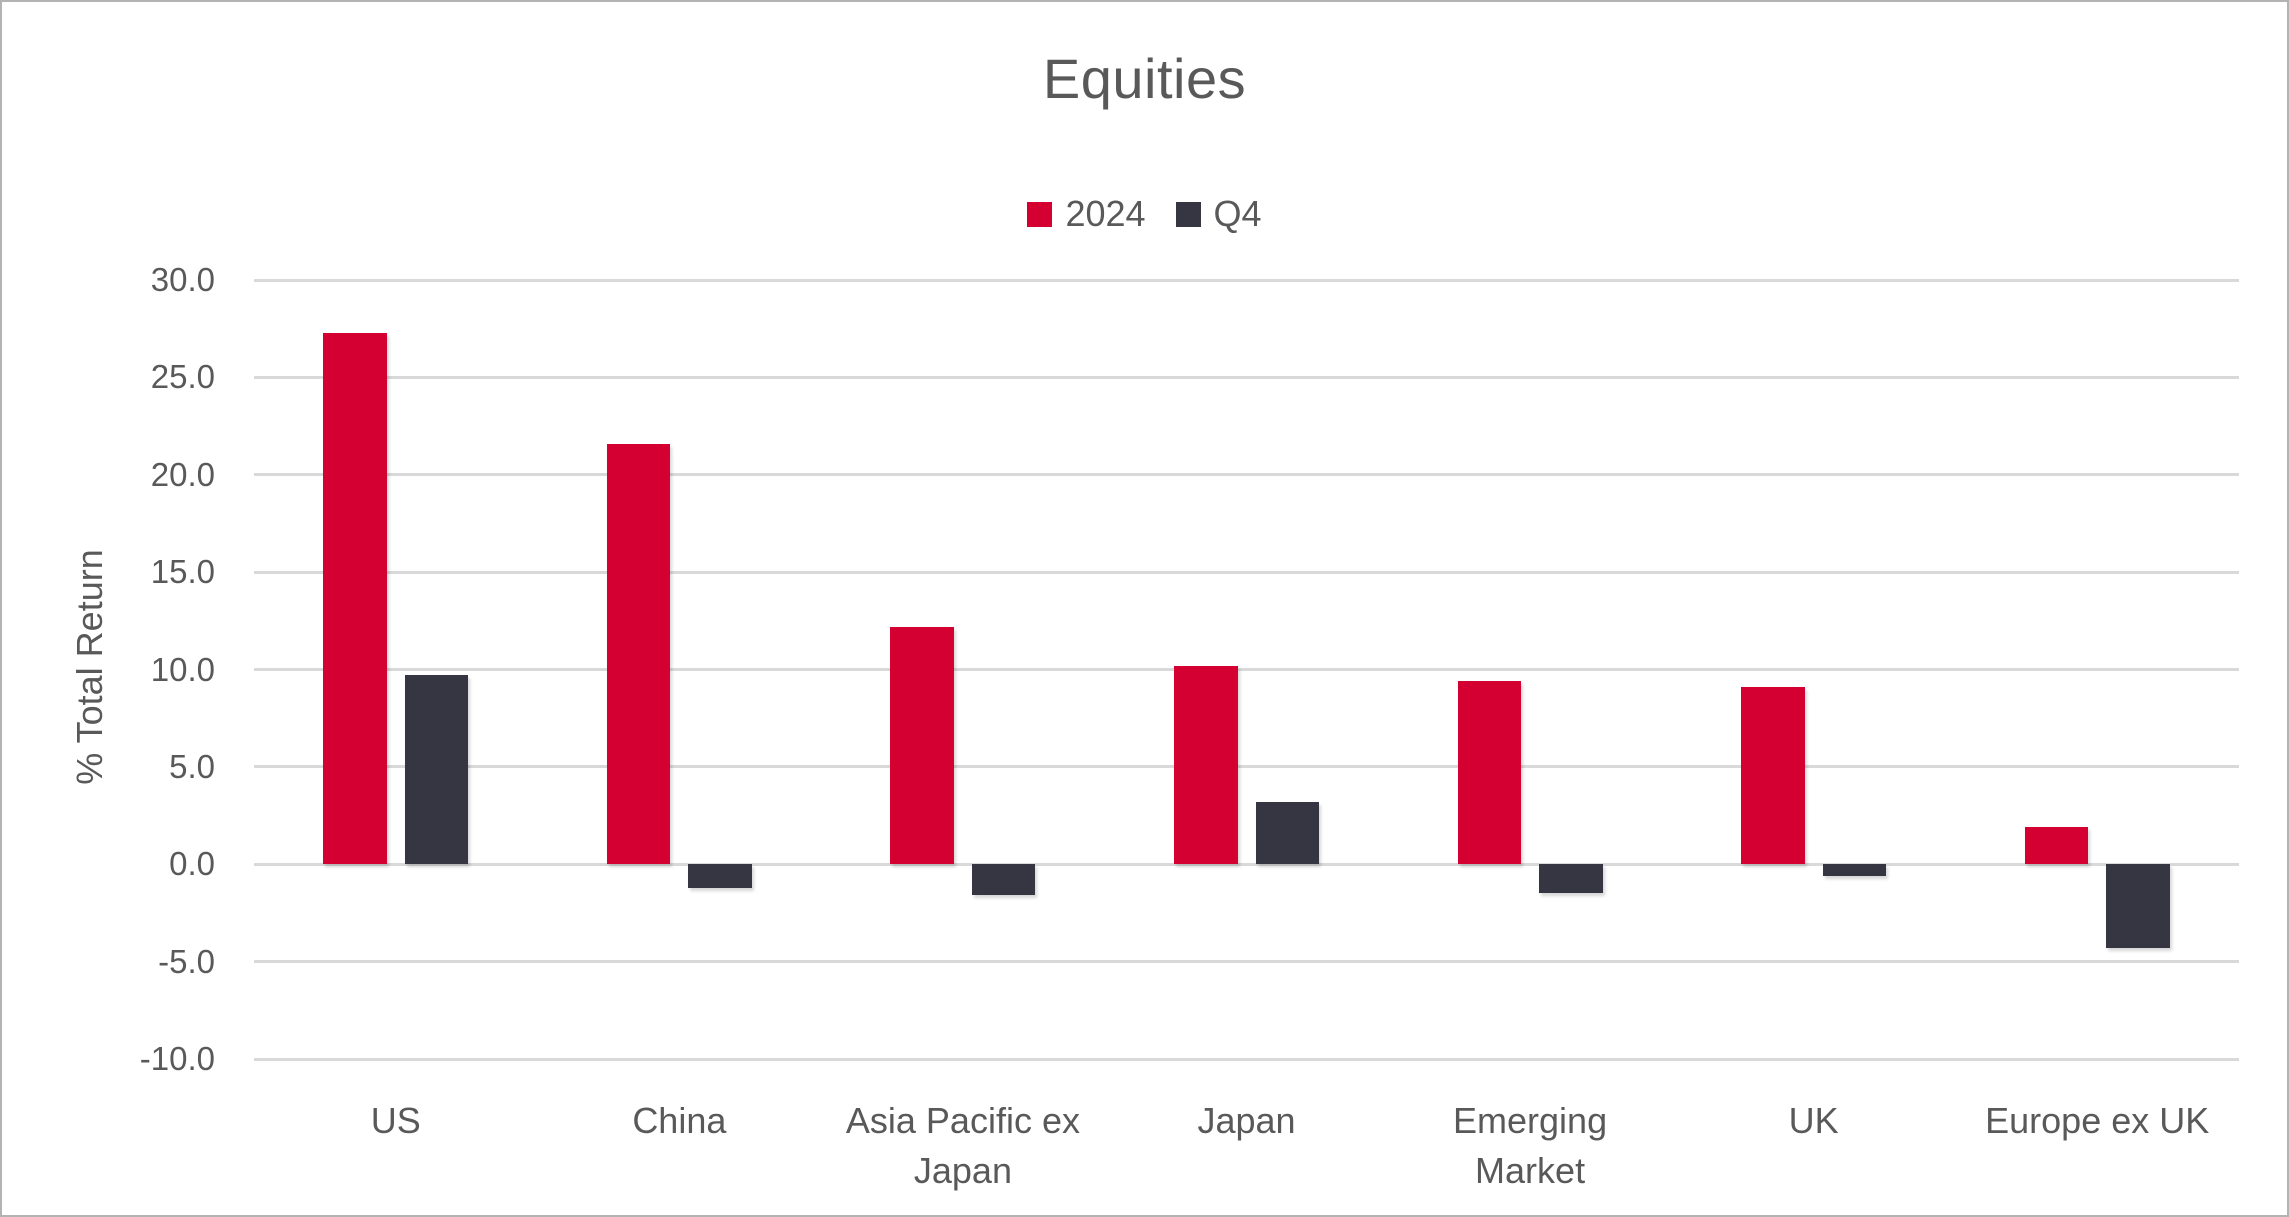 Image resolution: width=2289 pixels, height=1217 pixels. I want to click on y-tick-label: 25.0, so click(182, 377).